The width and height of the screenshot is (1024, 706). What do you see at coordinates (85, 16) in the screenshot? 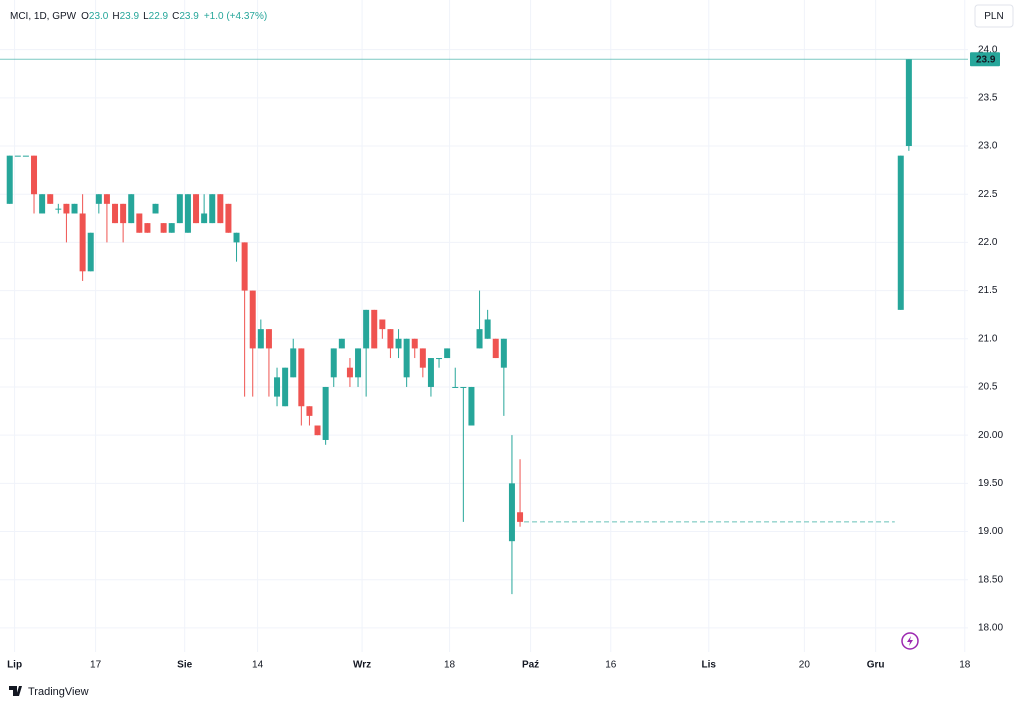
I see `ohlc-label: O` at bounding box center [85, 16].